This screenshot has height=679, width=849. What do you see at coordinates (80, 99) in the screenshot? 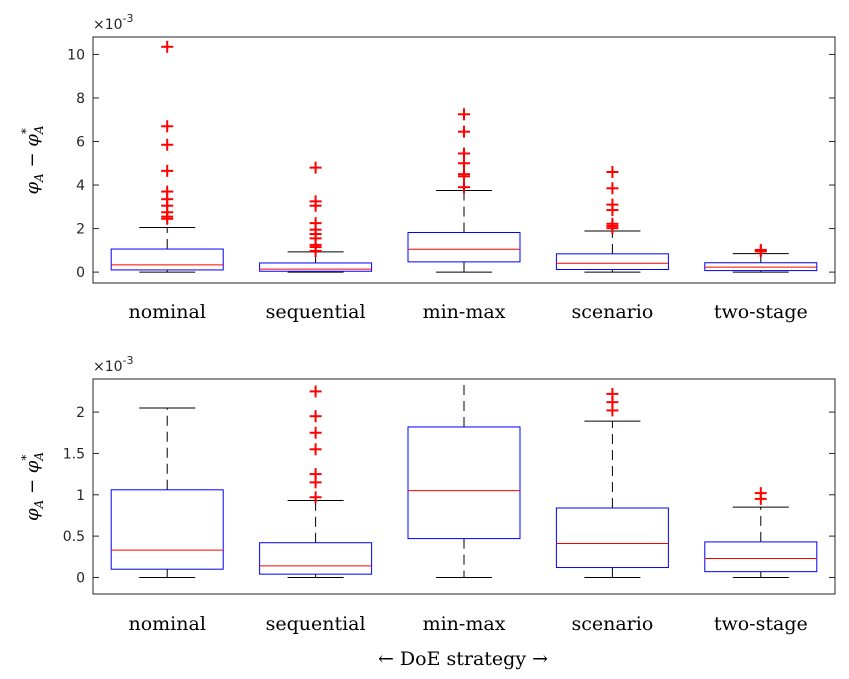
I see `y-tick-label: 8` at bounding box center [80, 99].